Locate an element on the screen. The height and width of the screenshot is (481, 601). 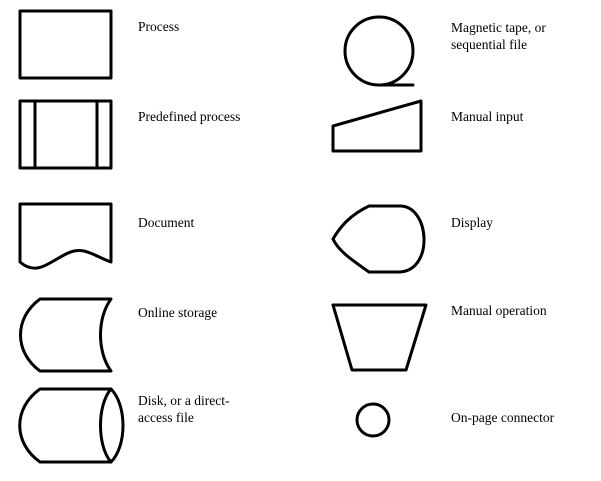
manual-operation-symbol-icon is located at coordinates (379, 337).